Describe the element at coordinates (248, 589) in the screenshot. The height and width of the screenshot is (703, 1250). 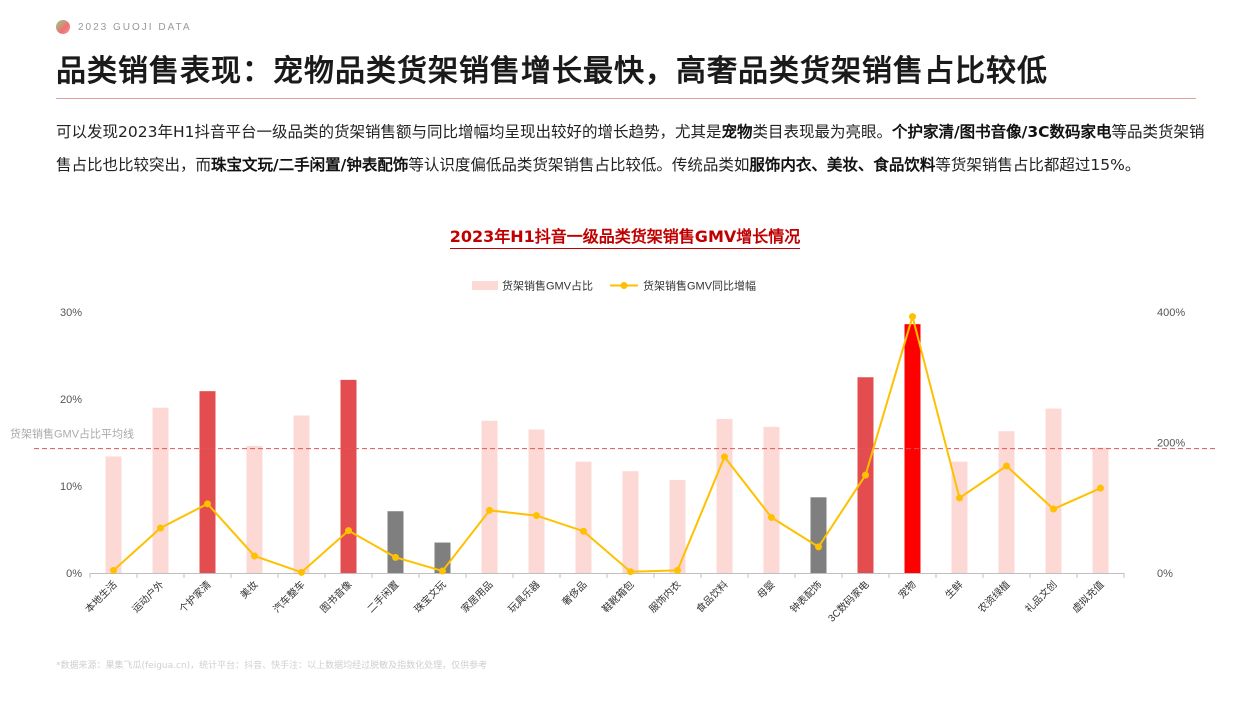
I see `x-tick-label: 美妆` at that location.